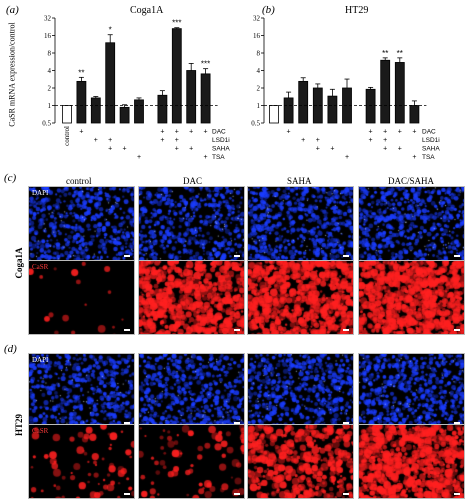  What do you see at coordinates (46, 124) in the screenshot?
I see `charta-ytick-label: 0.5` at bounding box center [46, 124].